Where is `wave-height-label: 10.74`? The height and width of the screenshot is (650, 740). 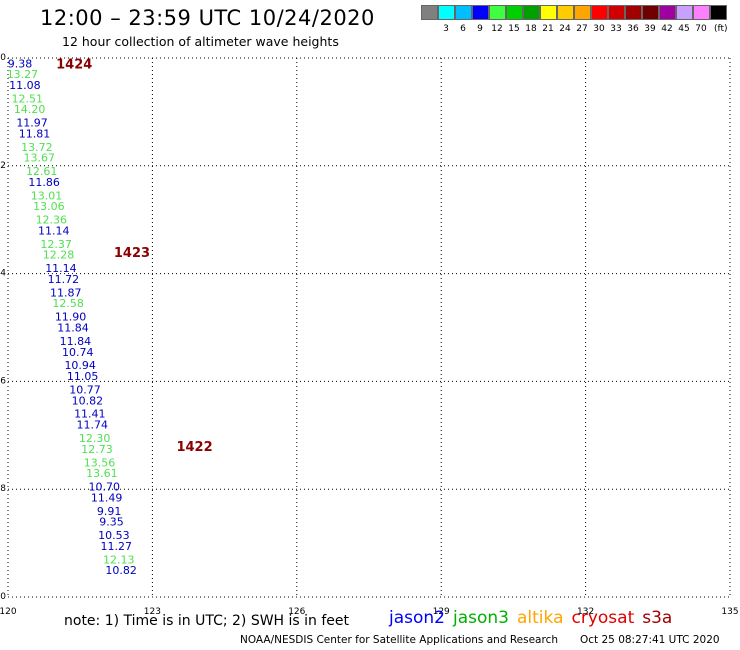
wave-height-label: 10.74 is located at coordinates (78, 352).